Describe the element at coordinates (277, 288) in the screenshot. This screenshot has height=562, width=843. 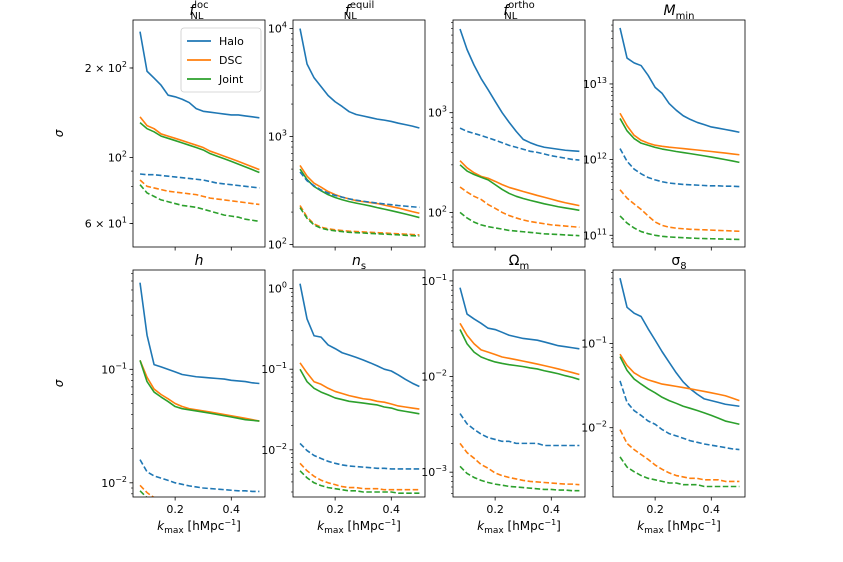
I see `y-tick-label: 10⁰` at that location.